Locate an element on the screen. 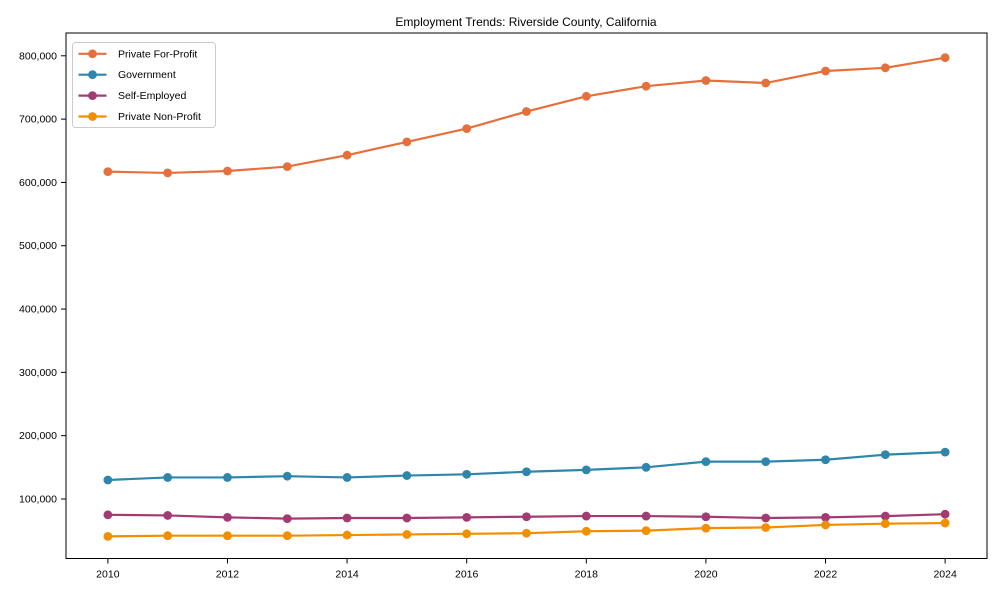 The width and height of the screenshot is (1000, 600). legend-entry: Private Non-Profit is located at coordinates (139, 117).